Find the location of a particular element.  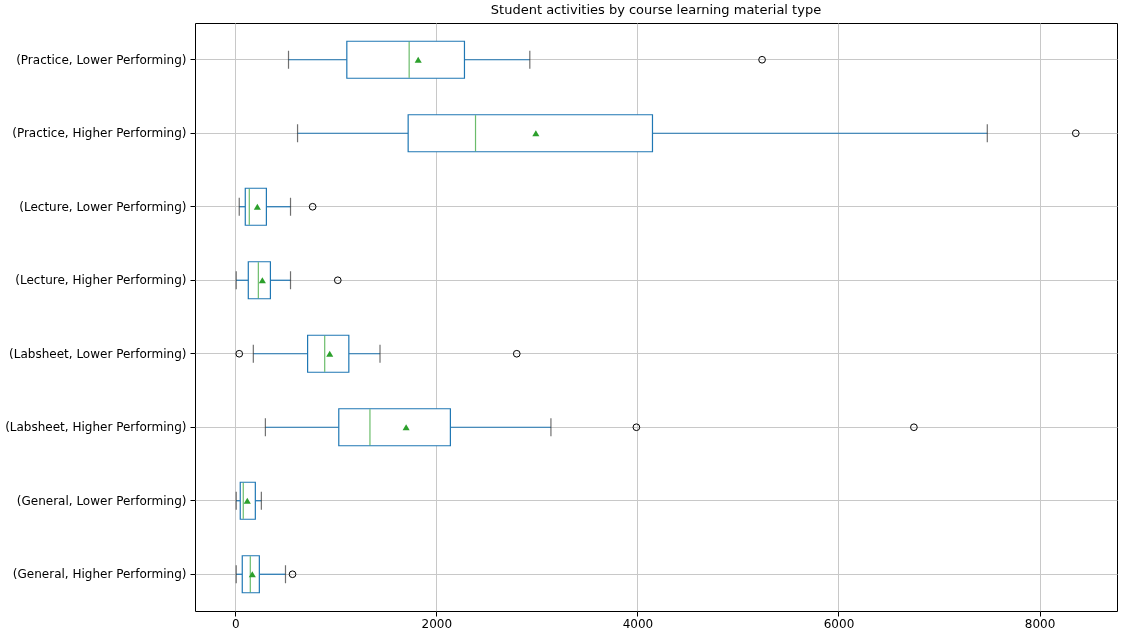

x-tick-label: 8000 is located at coordinates (1040, 623).